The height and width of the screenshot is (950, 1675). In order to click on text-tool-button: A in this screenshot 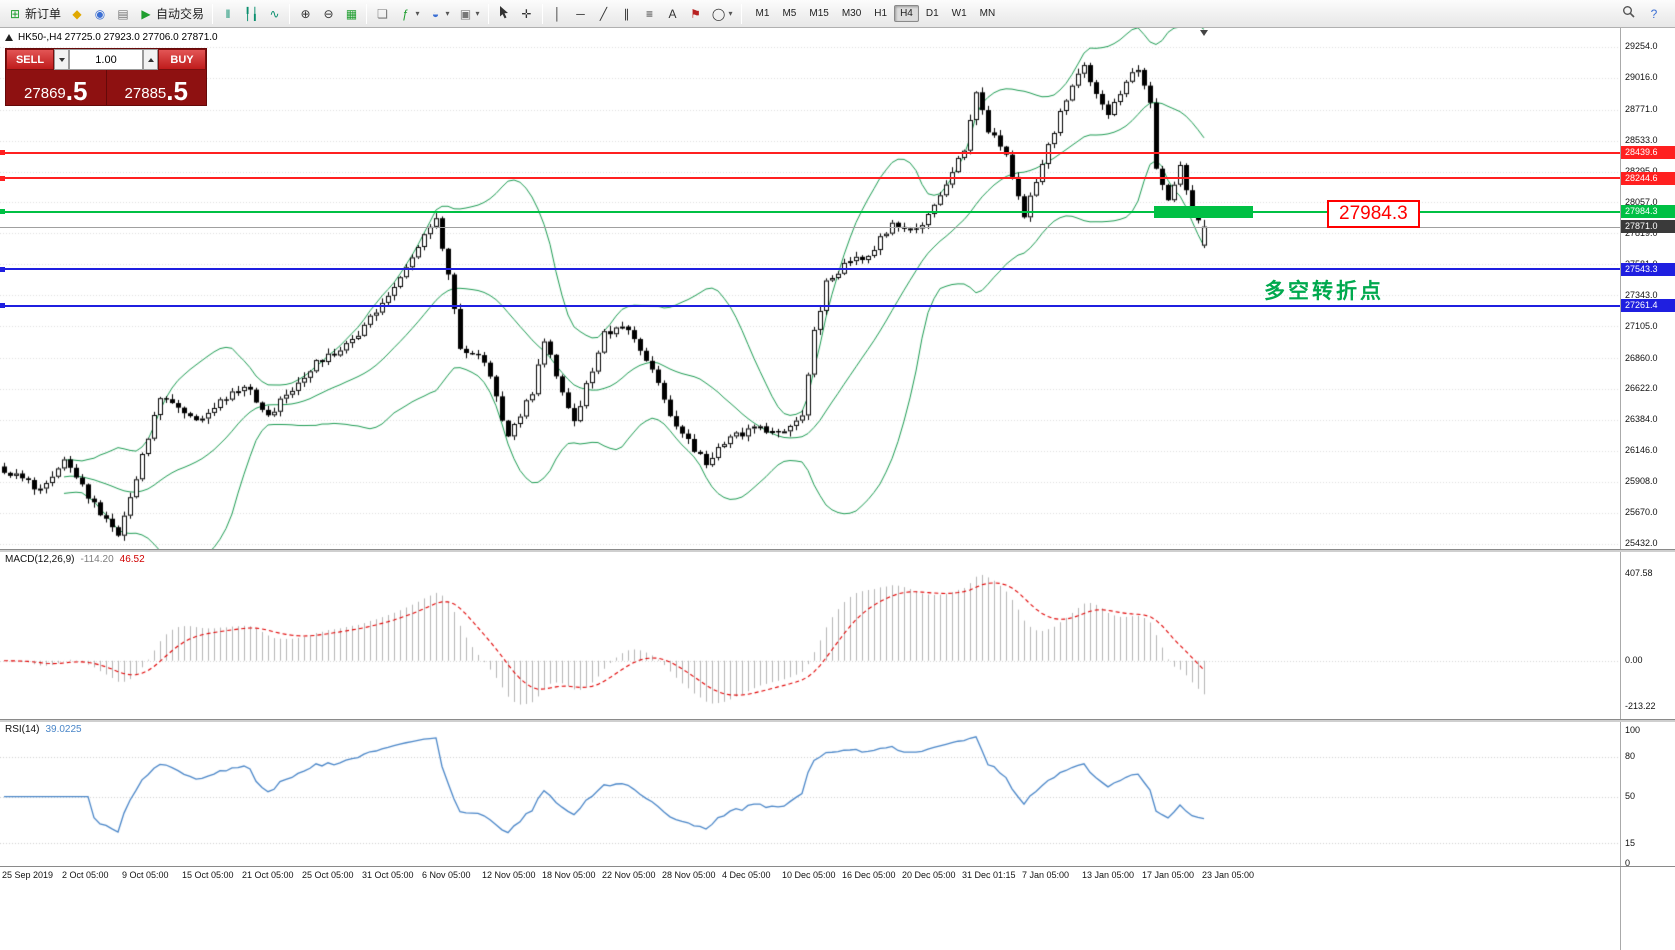, I will do `click(673, 14)`.